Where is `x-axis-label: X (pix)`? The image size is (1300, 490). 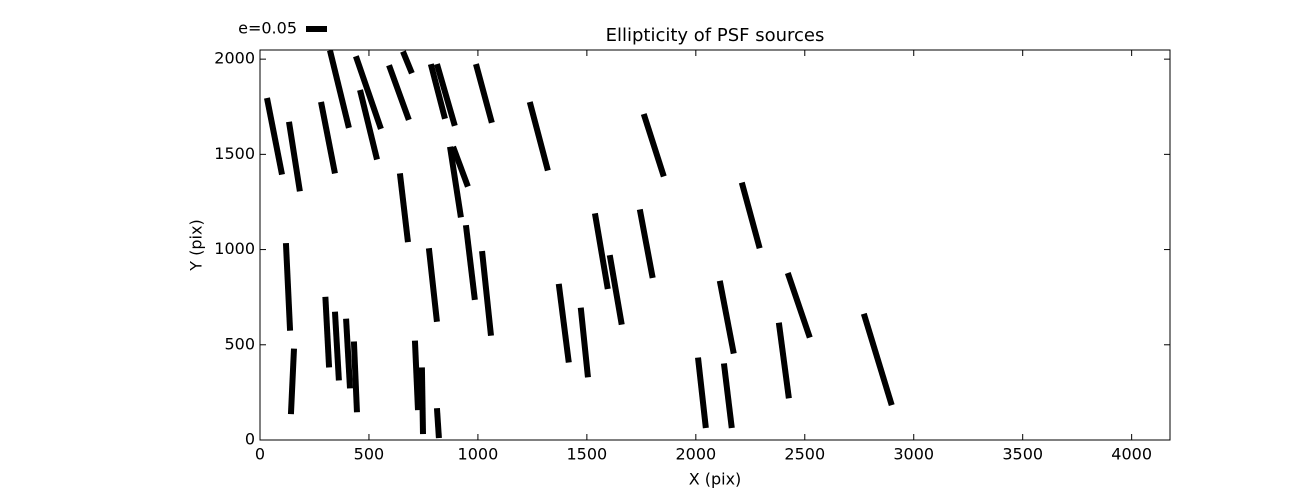
x-axis-label: X (pix) is located at coordinates (715, 479).